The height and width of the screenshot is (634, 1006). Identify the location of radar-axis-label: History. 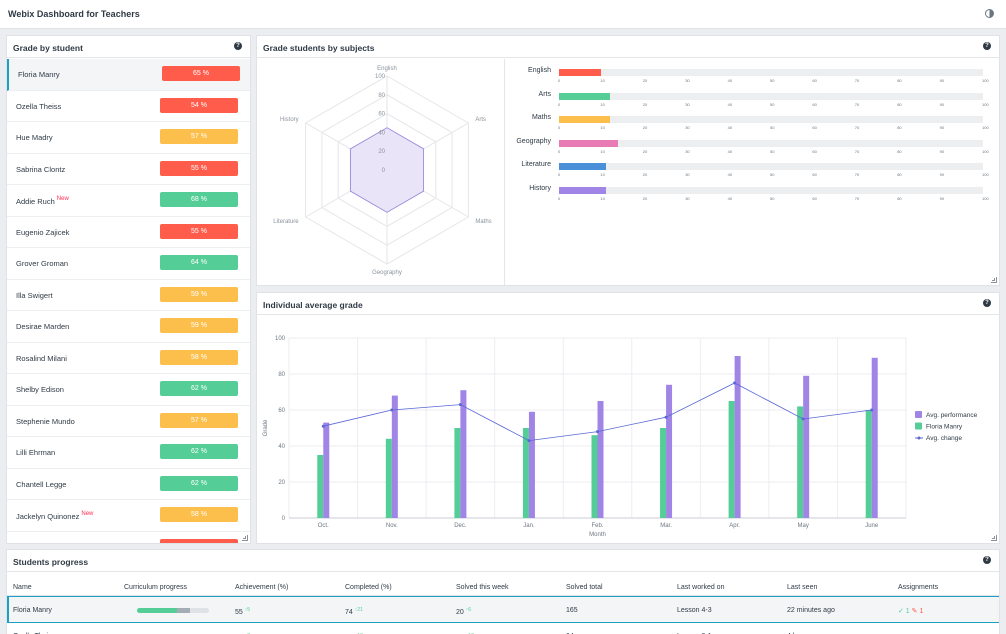
(289, 120).